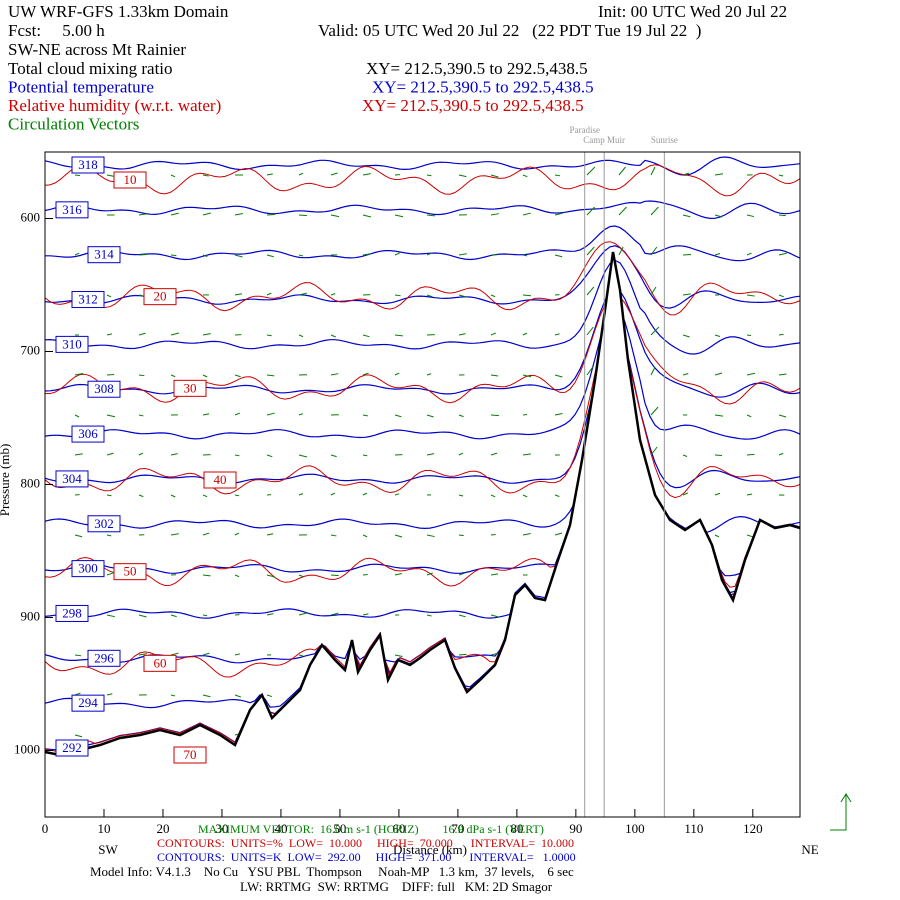  What do you see at coordinates (753, 828) in the screenshot?
I see `x-tick-label: 120` at bounding box center [753, 828].